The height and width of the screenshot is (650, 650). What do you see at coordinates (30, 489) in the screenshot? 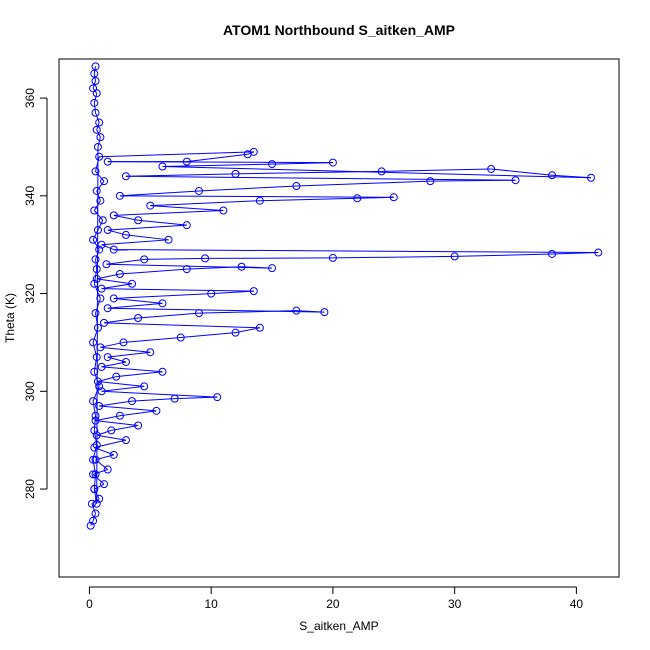
I see `y-tick-label: 280` at bounding box center [30, 489].